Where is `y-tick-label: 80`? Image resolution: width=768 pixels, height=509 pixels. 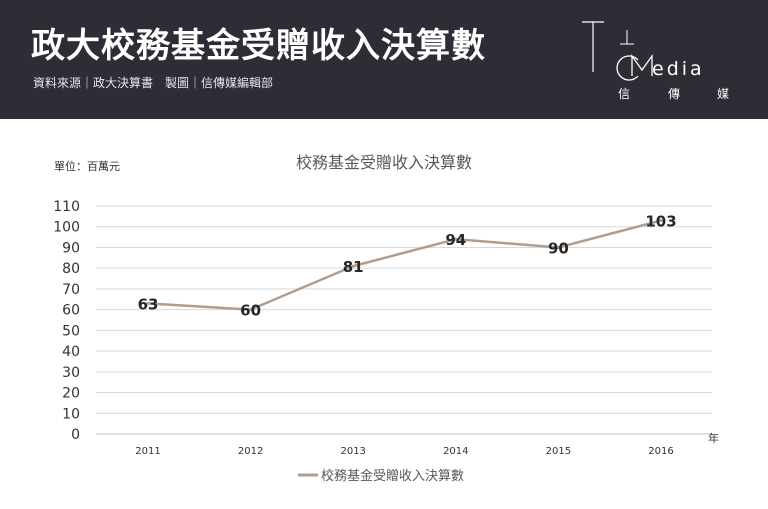 y-tick-label: 80 is located at coordinates (71, 269).